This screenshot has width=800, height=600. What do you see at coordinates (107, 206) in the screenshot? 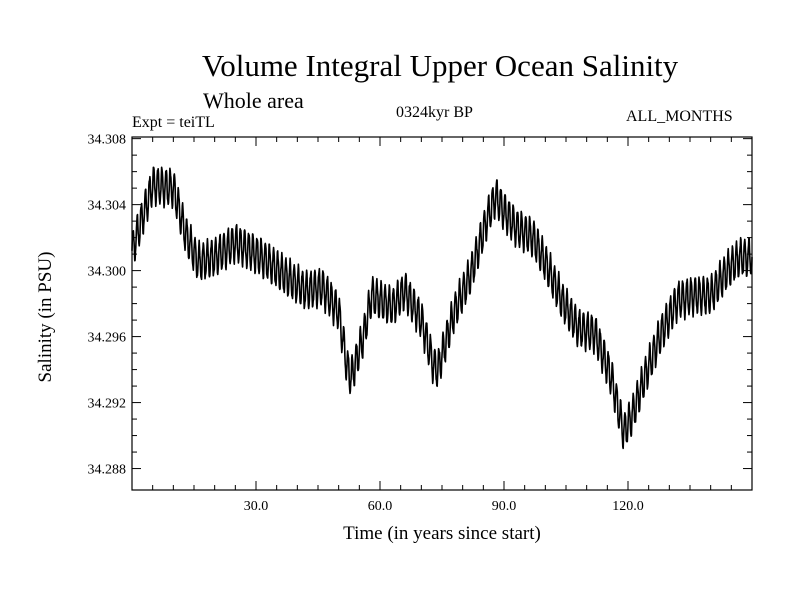
I see `y-tick-label: 34.304` at bounding box center [107, 206].